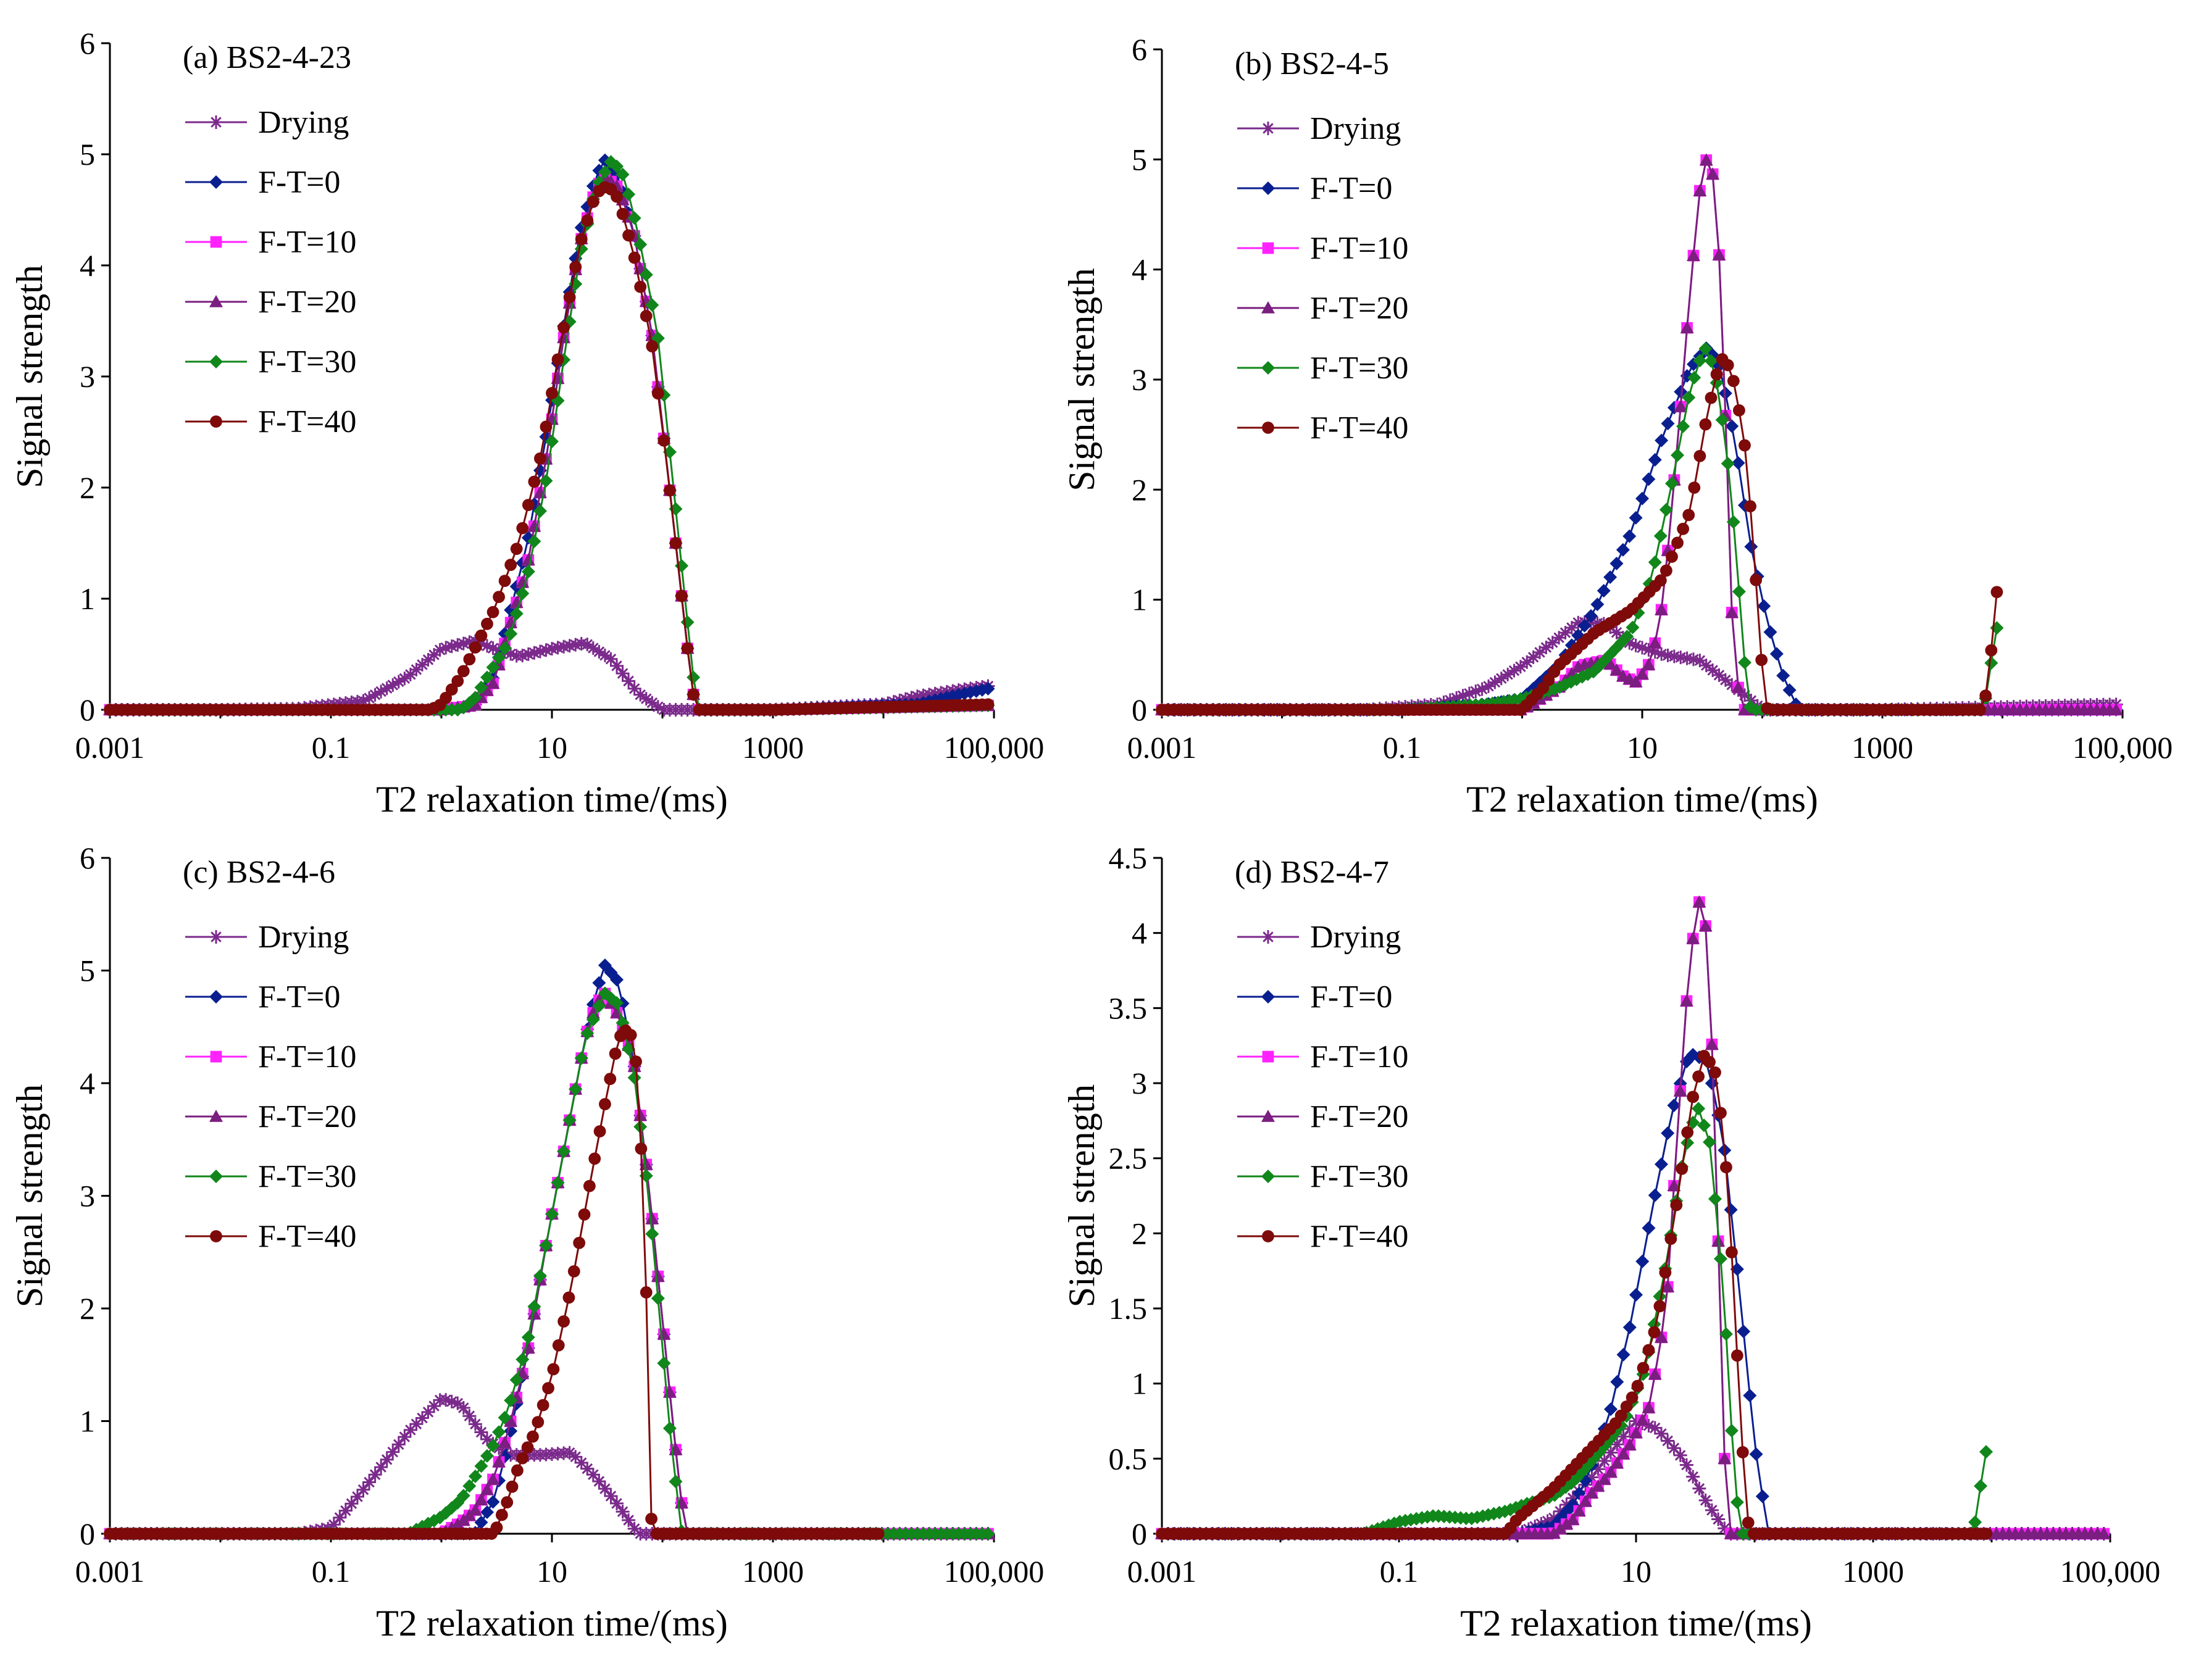 This screenshot has height=1680, width=2196. What do you see at coordinates (259, 872) in the screenshot?
I see `panel-title: (c) BS2-4-6` at bounding box center [259, 872].